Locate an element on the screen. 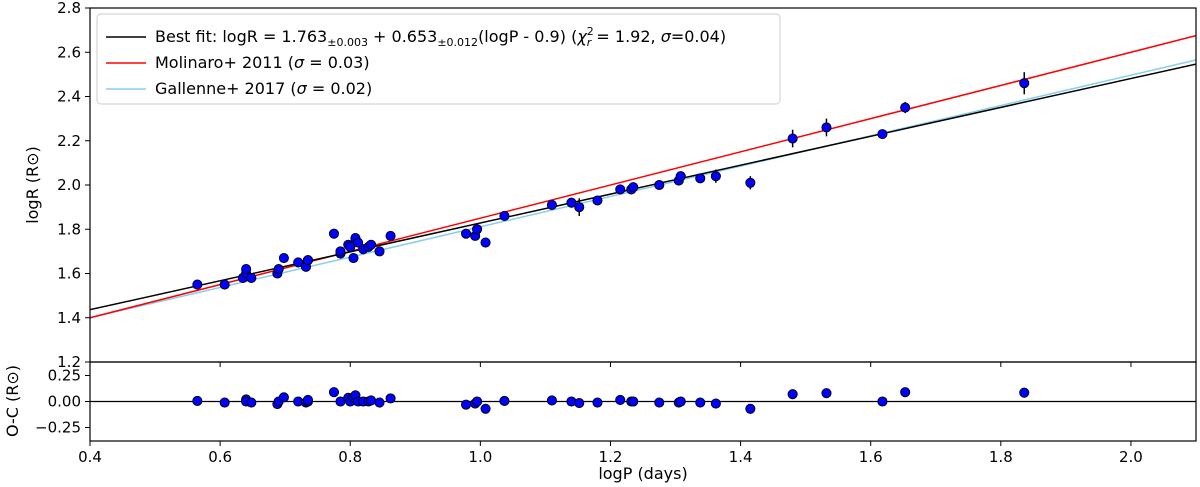 This screenshot has height=487, width=1200. legend-best-fit-text-a: Best fit: logR = 1.763 is located at coordinates (241, 36).